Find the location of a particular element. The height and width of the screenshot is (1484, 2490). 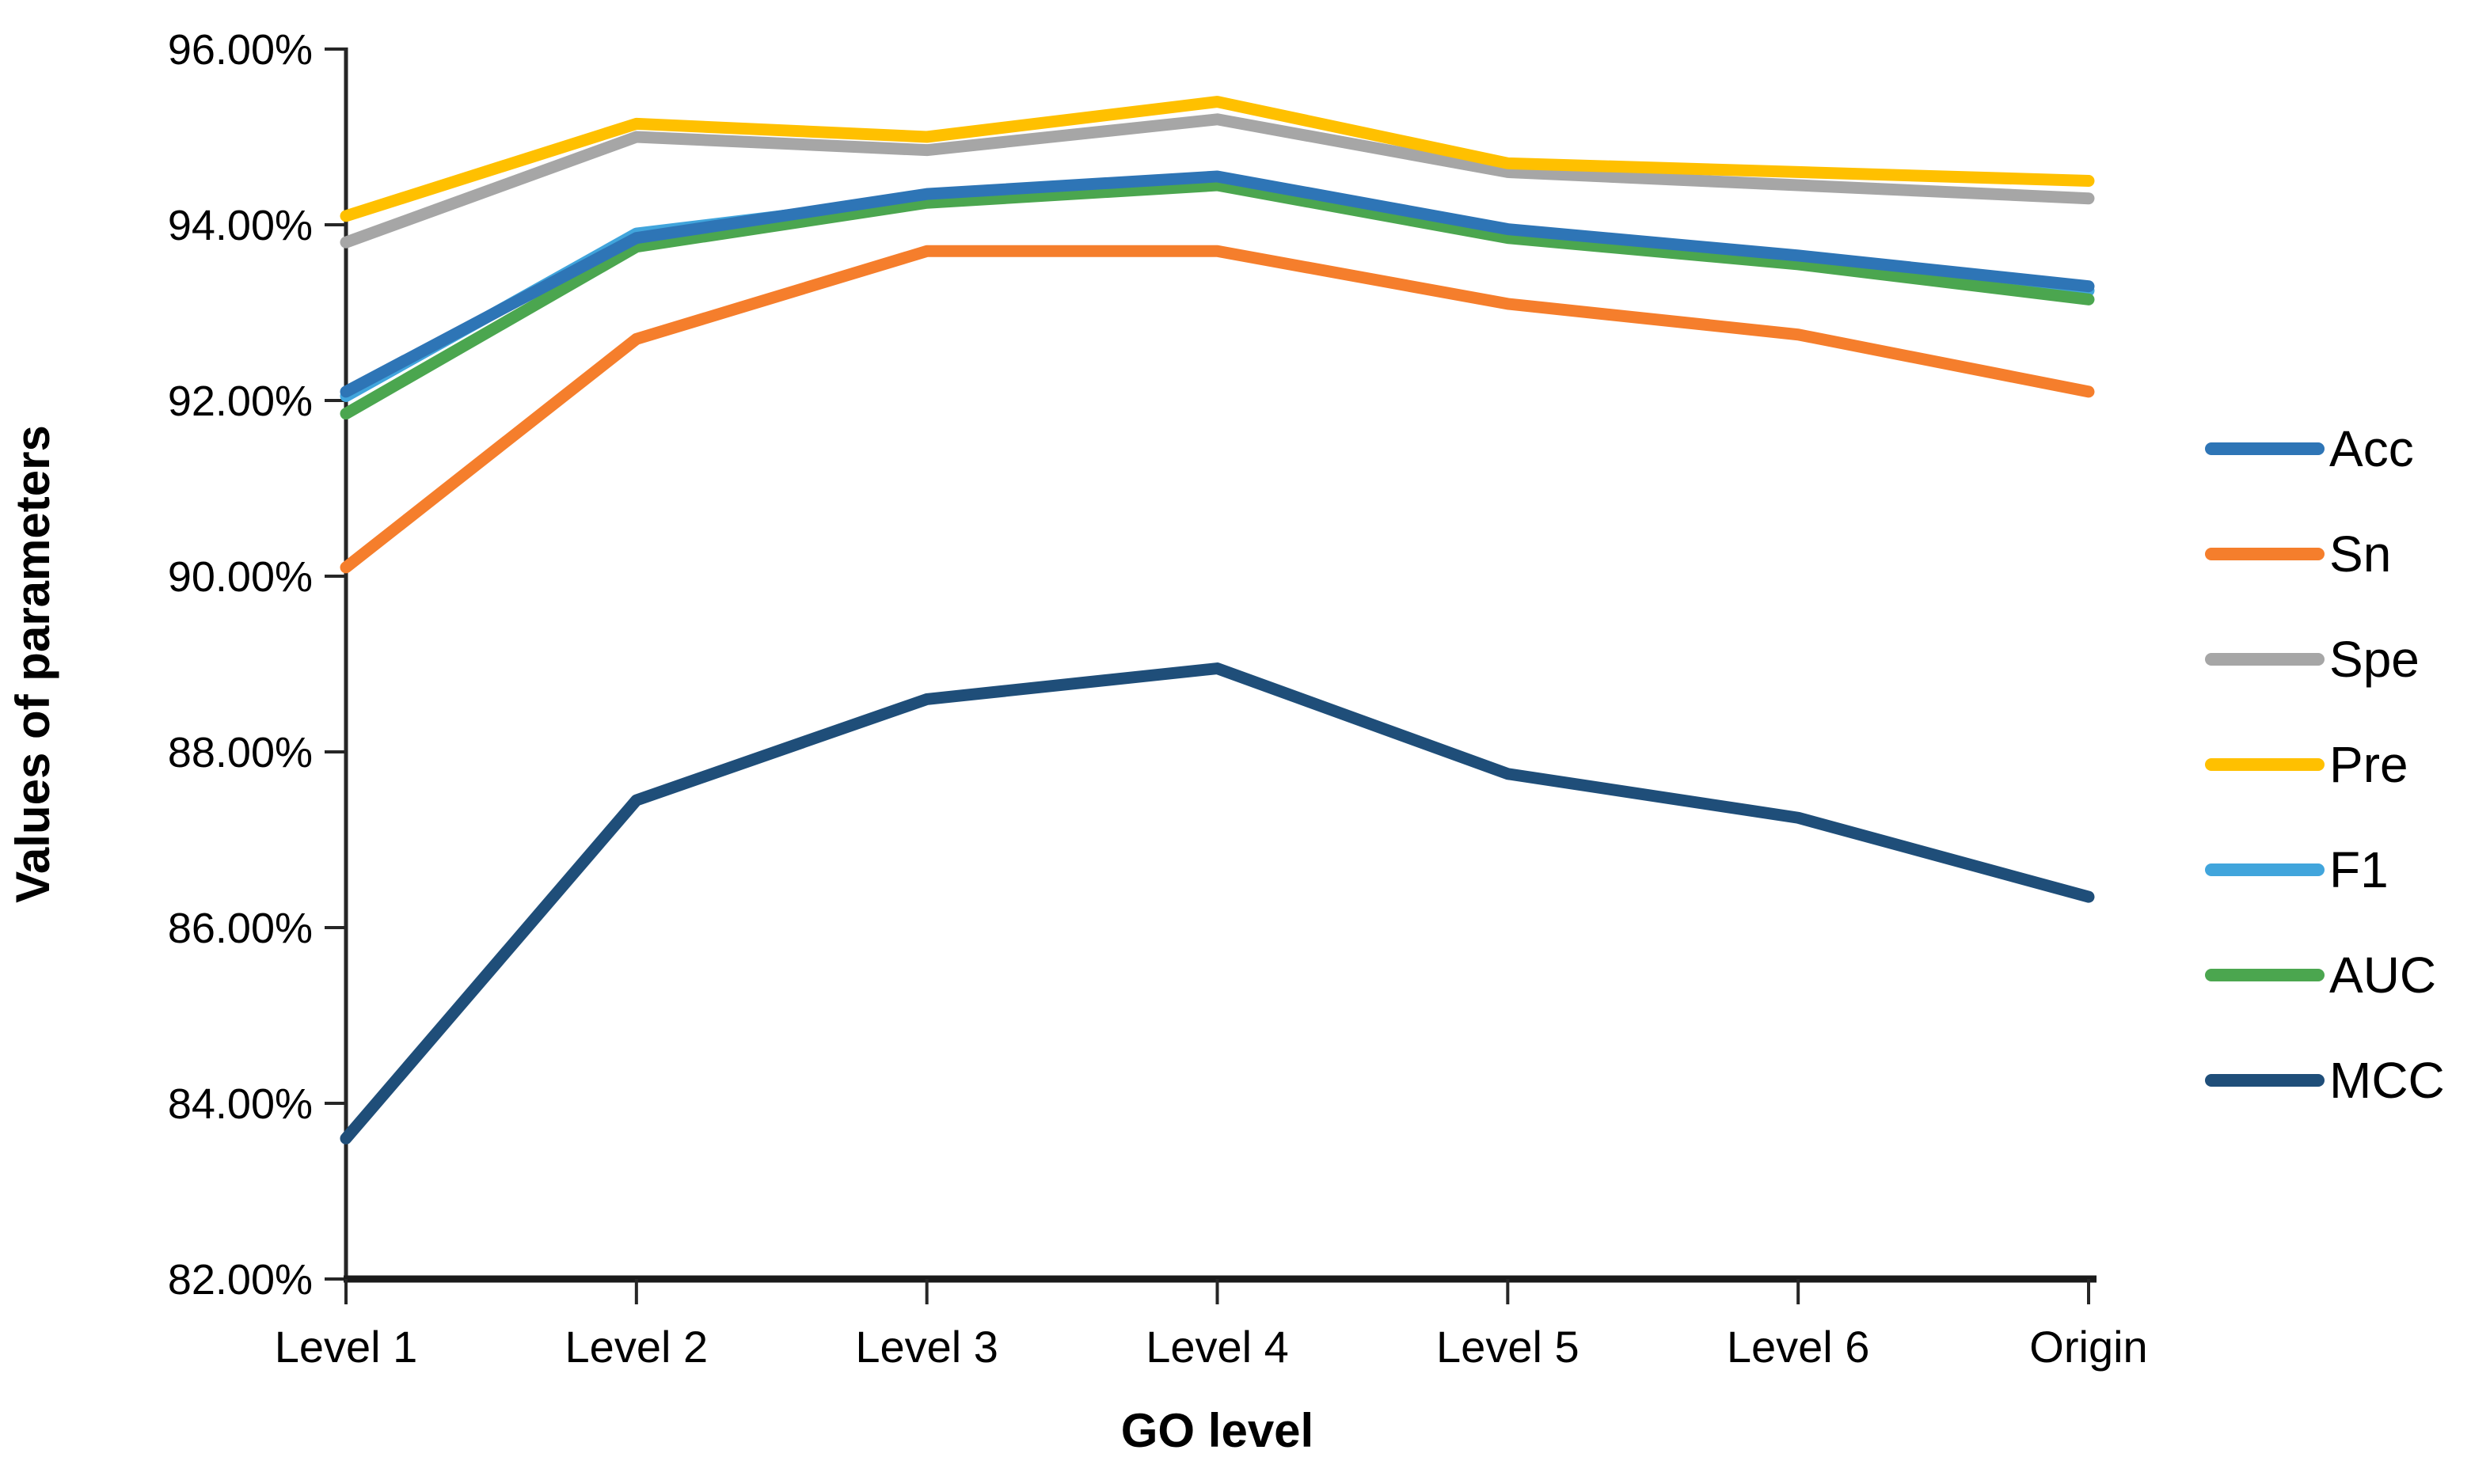

legend-label-Acc: Acc is located at coordinates (2371, 448).